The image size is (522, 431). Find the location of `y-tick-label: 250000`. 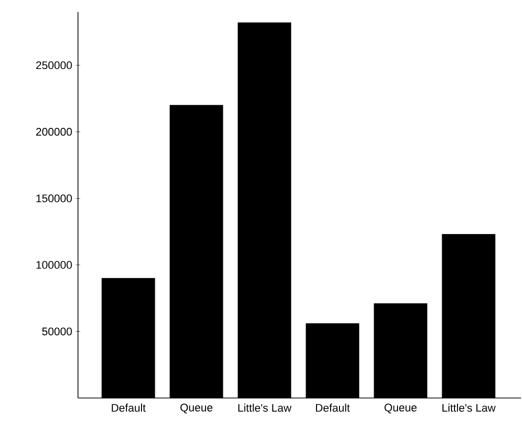

y-tick-label: 250000 is located at coordinates (54, 65).